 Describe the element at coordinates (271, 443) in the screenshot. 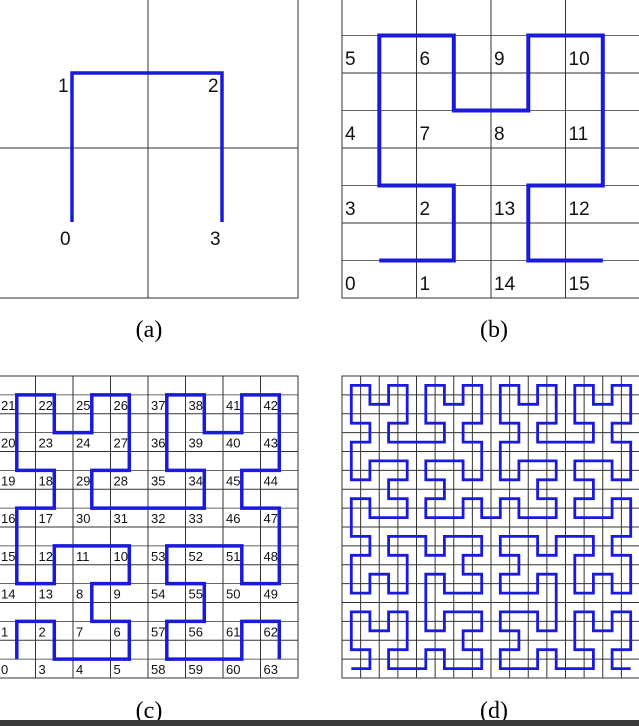

I see `curve-index-label: 43` at that location.